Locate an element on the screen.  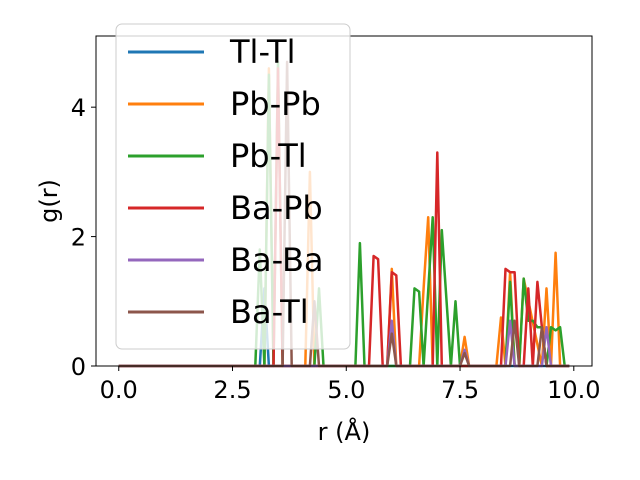
legend-label-ba-tl: Ba-Tl is located at coordinates (269, 312).